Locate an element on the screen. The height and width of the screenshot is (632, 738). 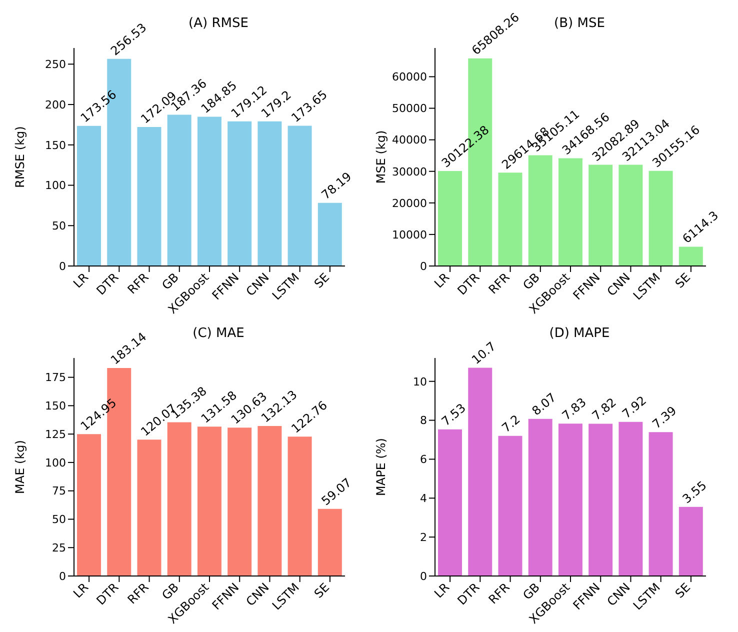
y-axis-title: RMSE (kg) is located at coordinates (20, 157).